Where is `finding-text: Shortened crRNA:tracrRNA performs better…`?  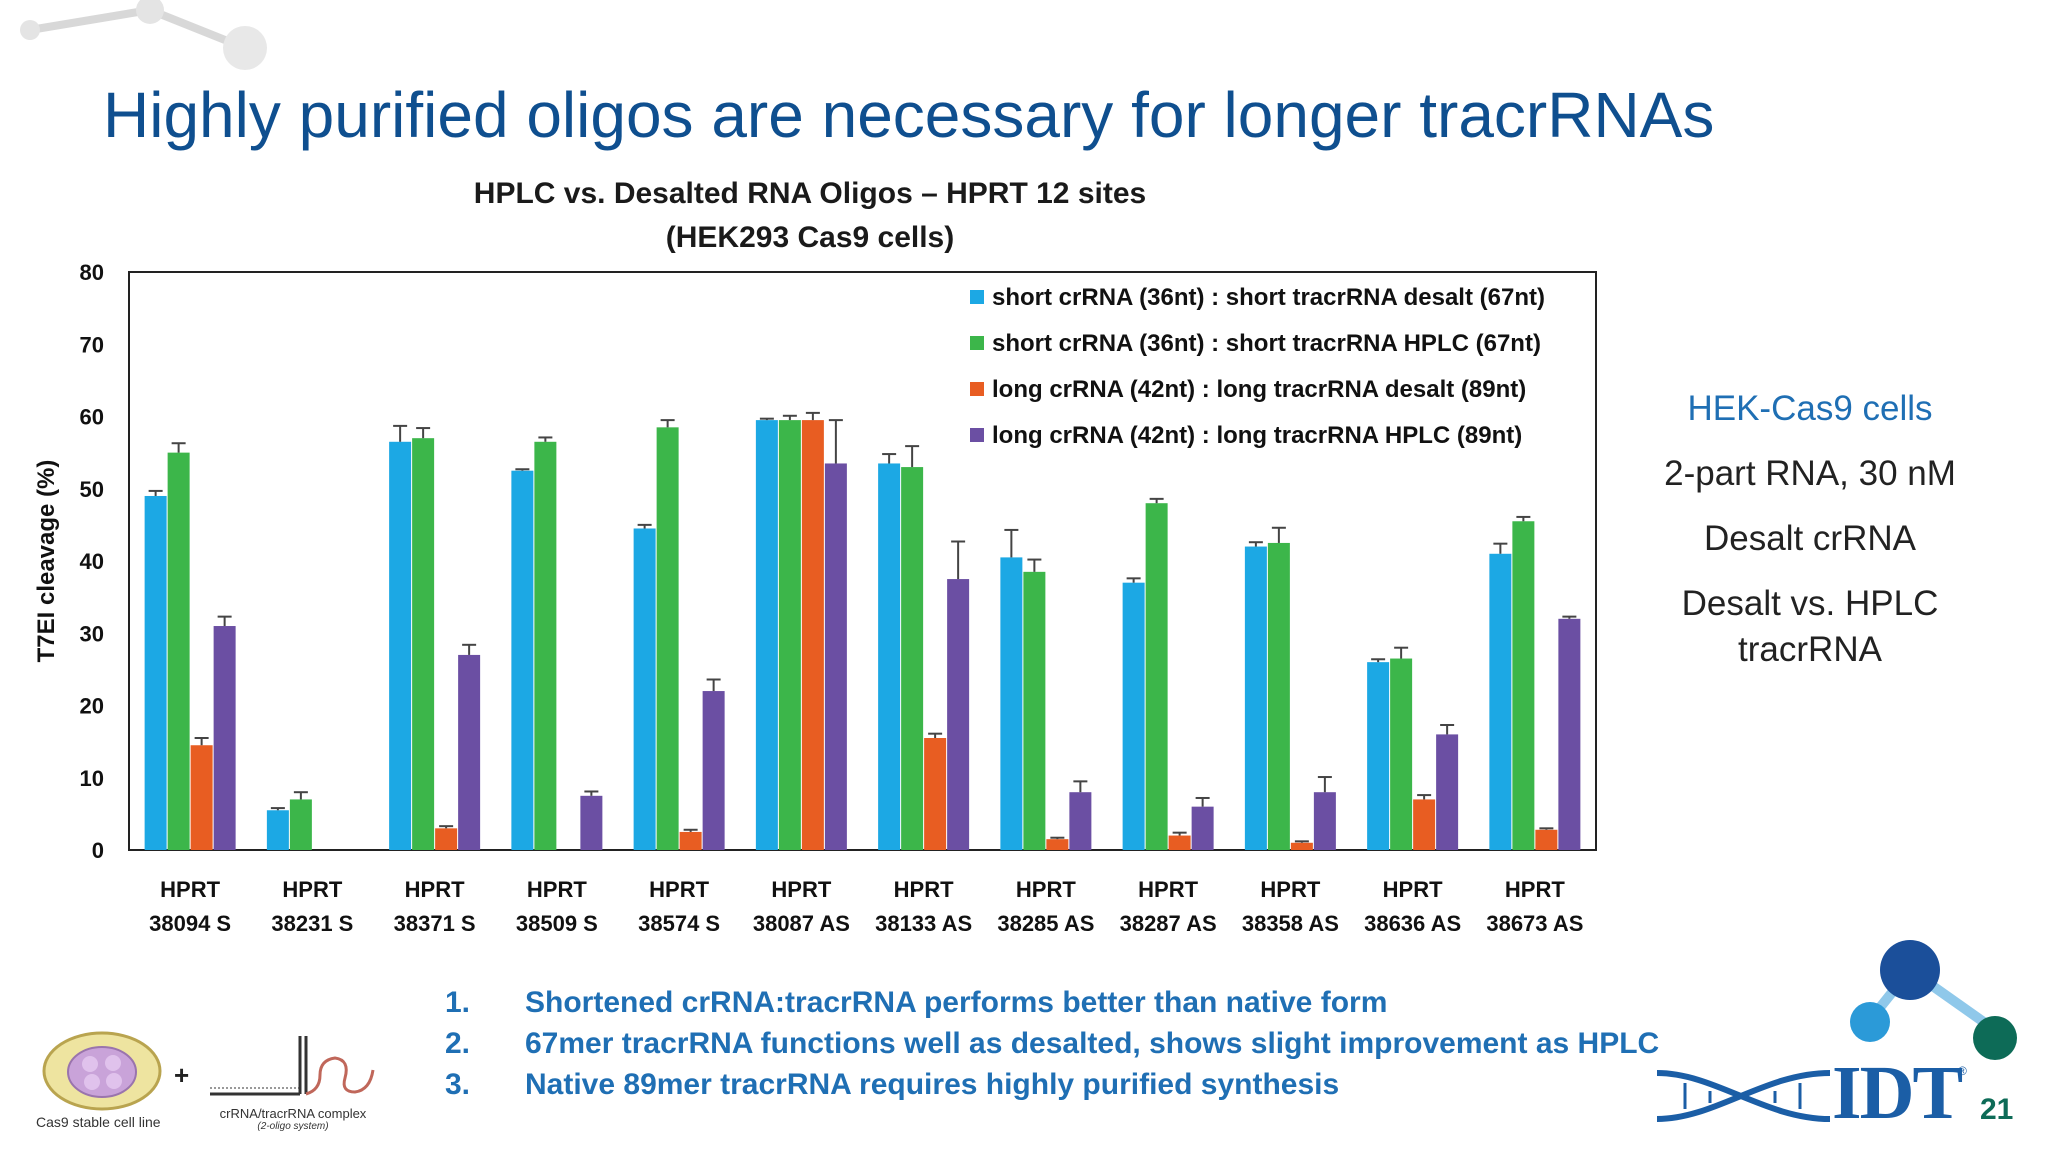 finding-text: Shortened crRNA:tracrRNA performs better… is located at coordinates (956, 1002).